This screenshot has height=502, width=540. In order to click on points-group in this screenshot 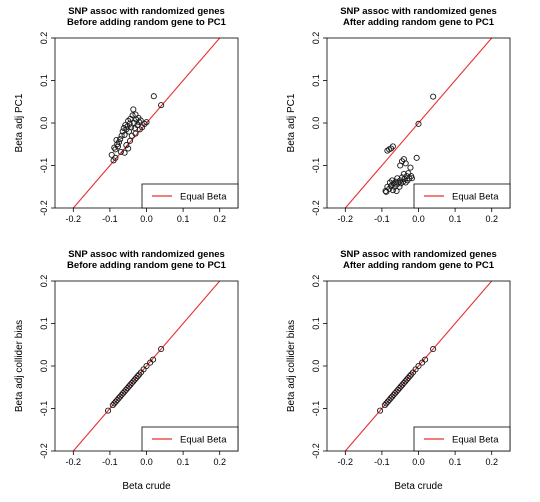, I will do `click(407, 379)`.